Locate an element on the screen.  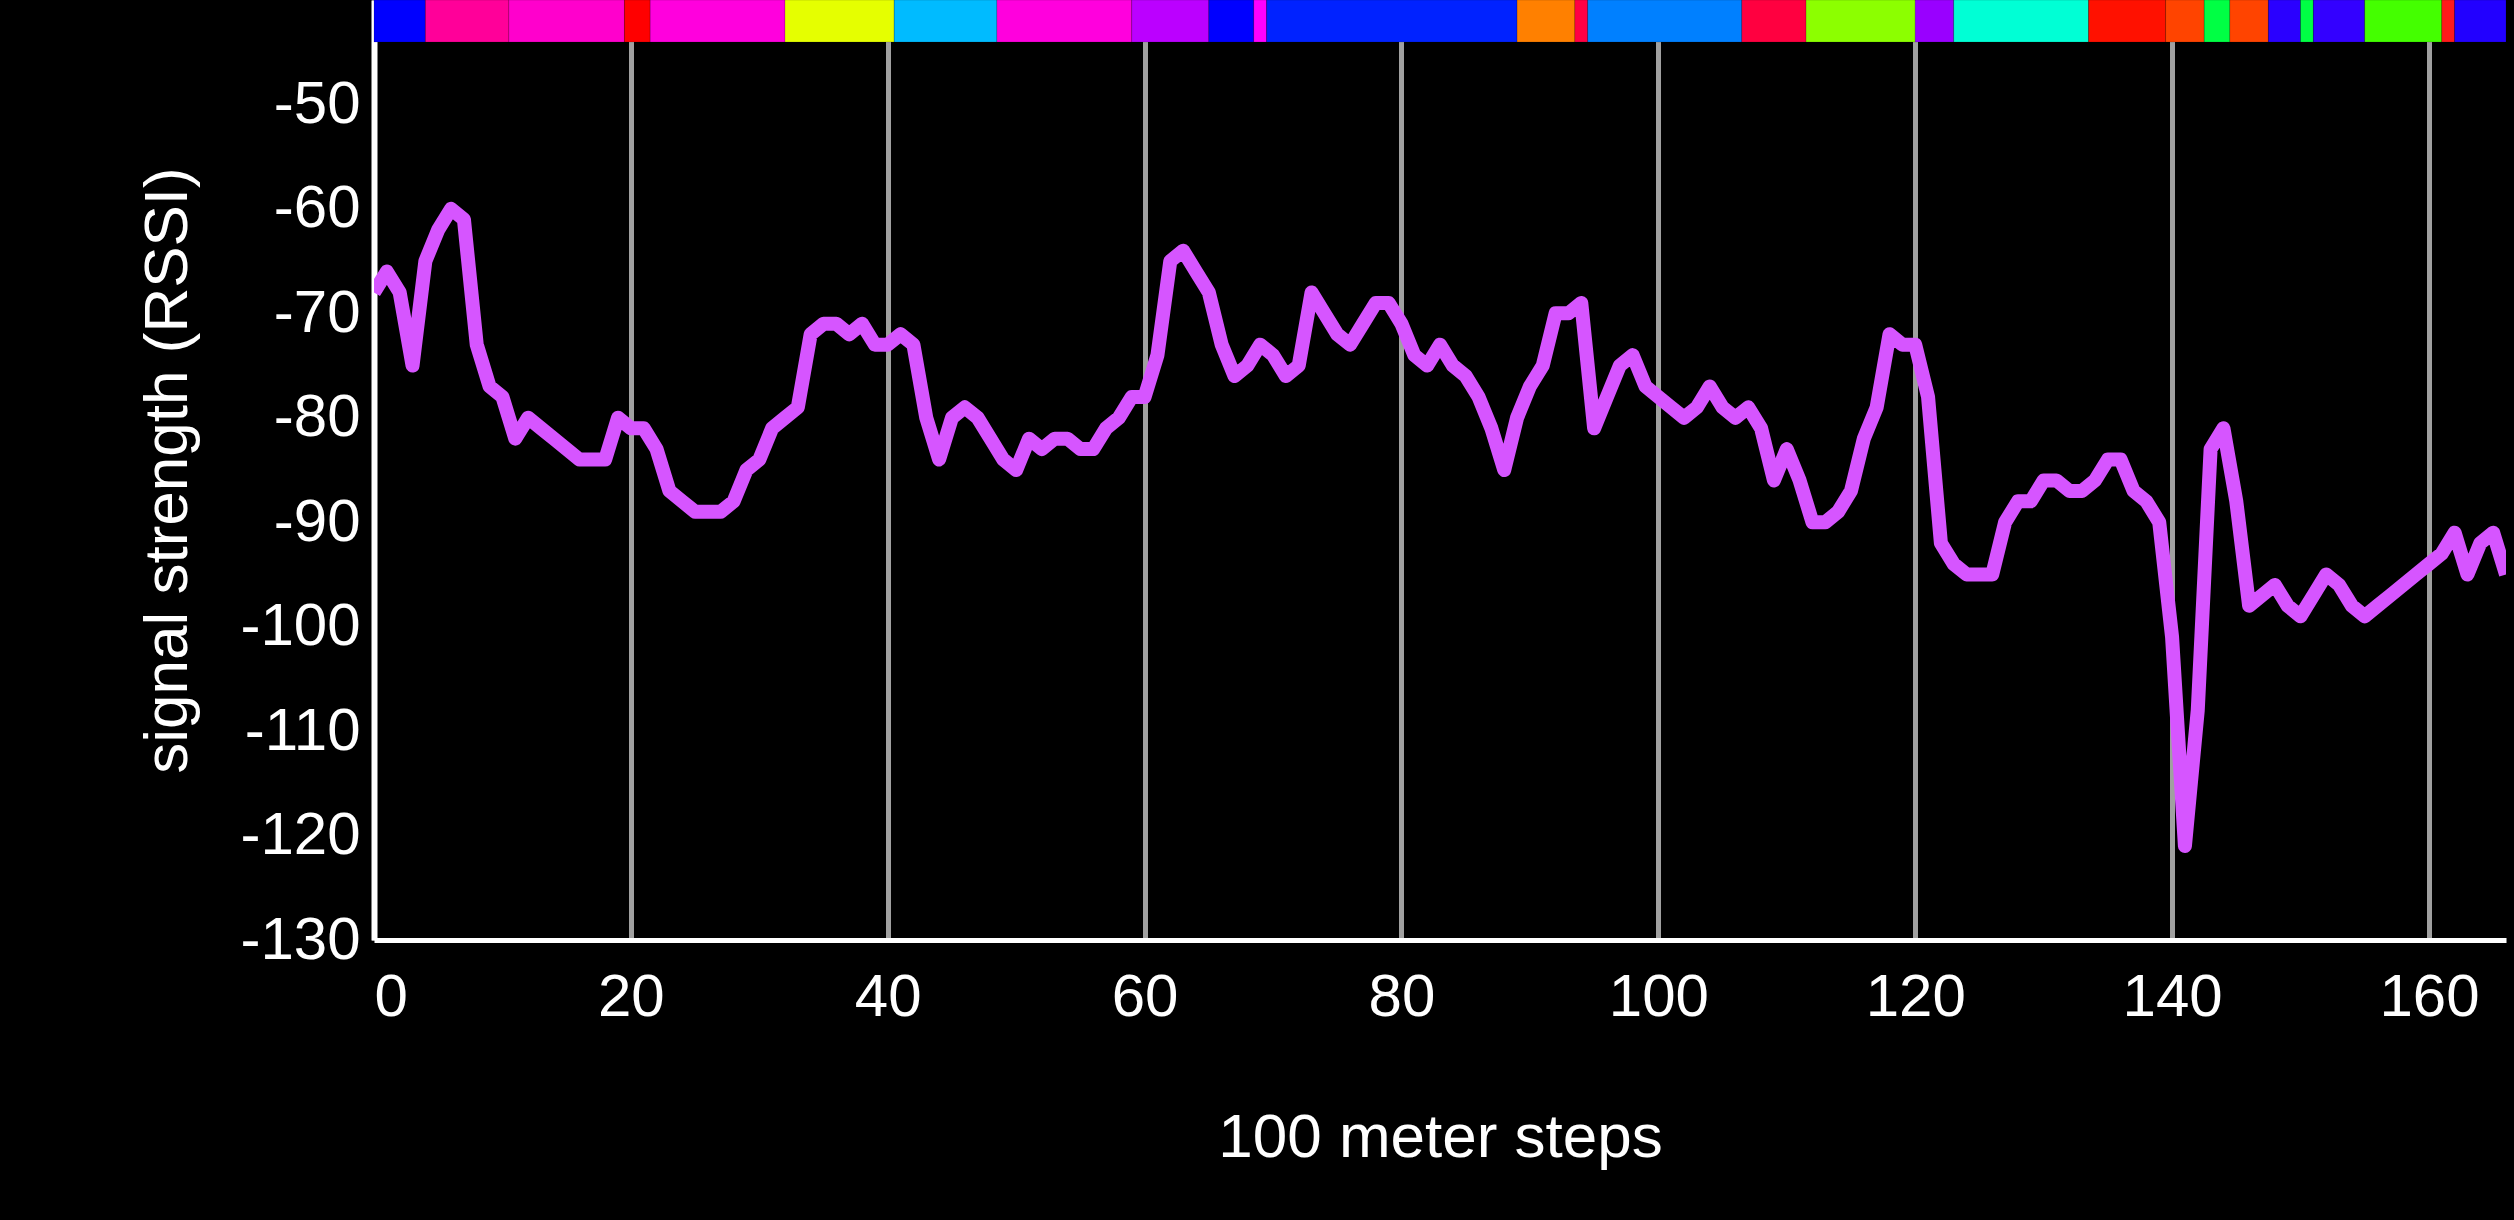
x-tick-label: 100 is located at coordinates (1658, 995).